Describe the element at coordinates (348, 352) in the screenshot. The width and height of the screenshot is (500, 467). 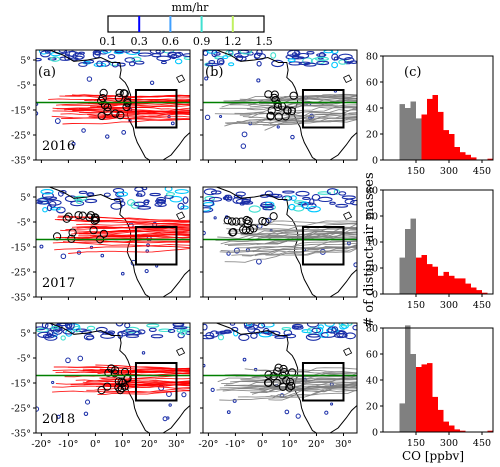
I see `lake-outline` at that location.